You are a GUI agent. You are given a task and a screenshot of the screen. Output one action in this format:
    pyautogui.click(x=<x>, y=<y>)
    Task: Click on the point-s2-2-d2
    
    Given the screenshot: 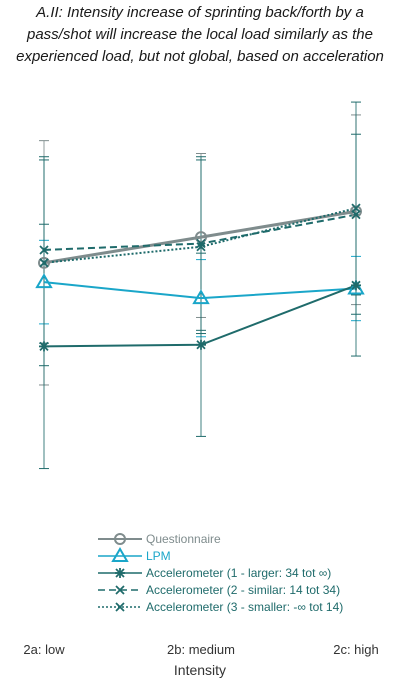 What is the action you would take?
    pyautogui.click(x=356, y=285)
    